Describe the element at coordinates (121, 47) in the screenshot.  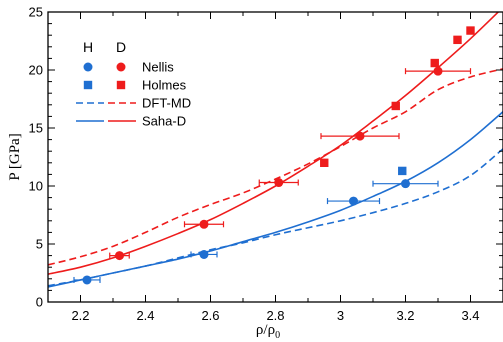
I see `legend-d-header: D` at that location.